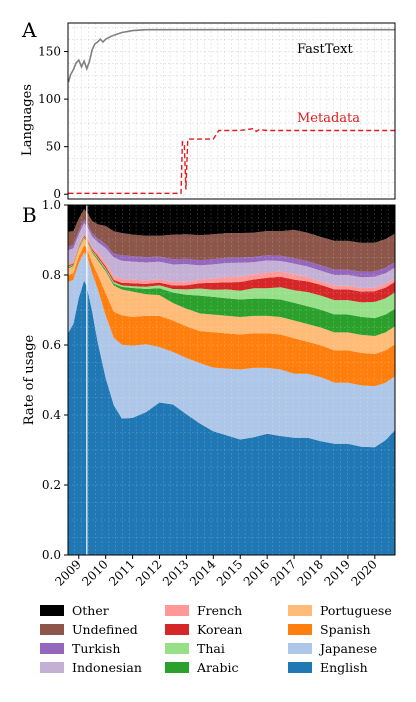 Image resolution: width=416 pixels, height=702 pixels. Describe the element at coordinates (217, 667) in the screenshot. I see `legend-label-arabic: Arabic` at that location.